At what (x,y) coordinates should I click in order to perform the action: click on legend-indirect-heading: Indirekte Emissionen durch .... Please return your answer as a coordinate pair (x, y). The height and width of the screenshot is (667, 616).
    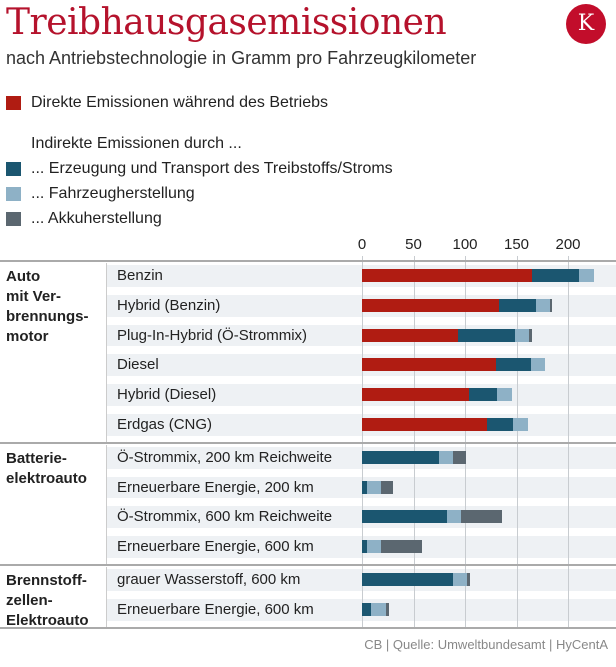
    Looking at the image, I should click on (136, 143).